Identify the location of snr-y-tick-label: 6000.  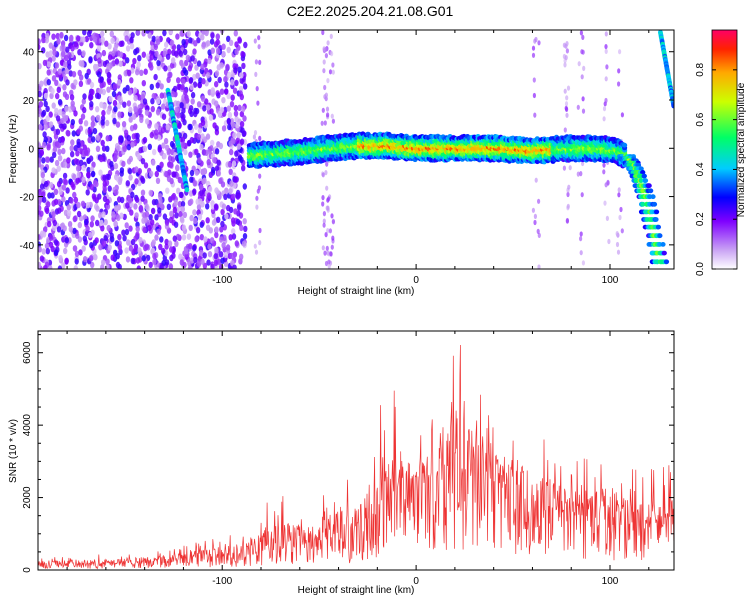
(27, 352).